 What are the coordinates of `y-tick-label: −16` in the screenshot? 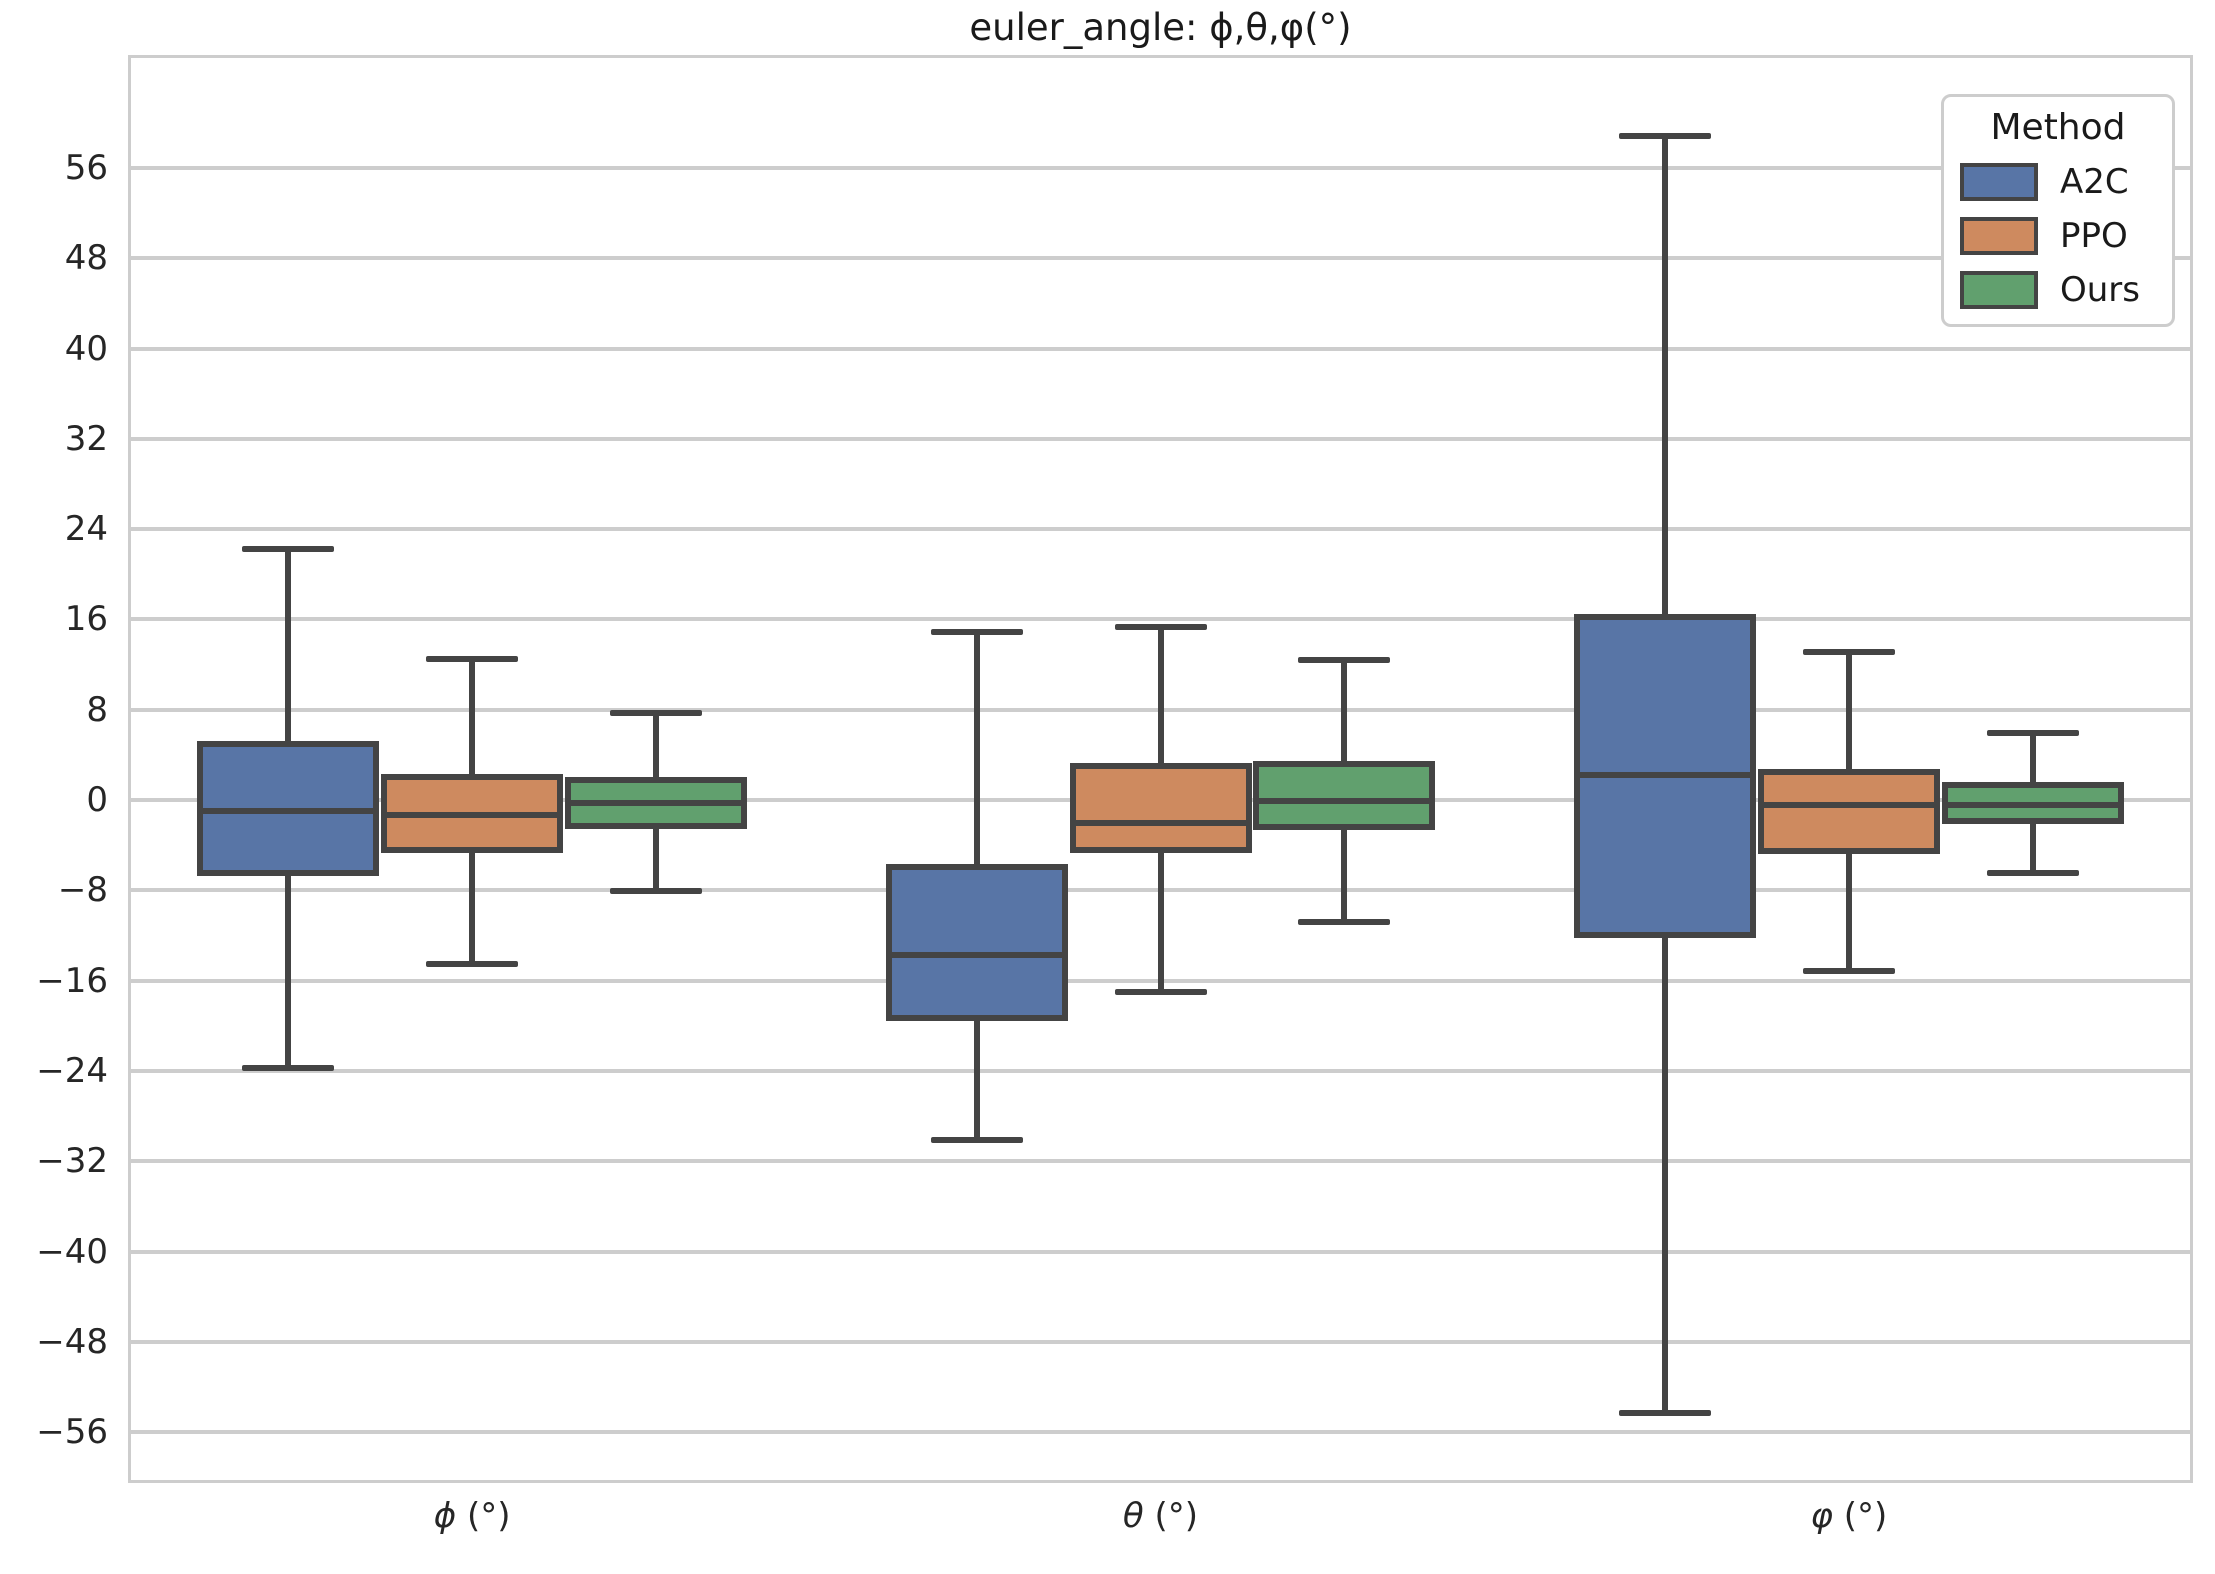 It's located at (72, 980).